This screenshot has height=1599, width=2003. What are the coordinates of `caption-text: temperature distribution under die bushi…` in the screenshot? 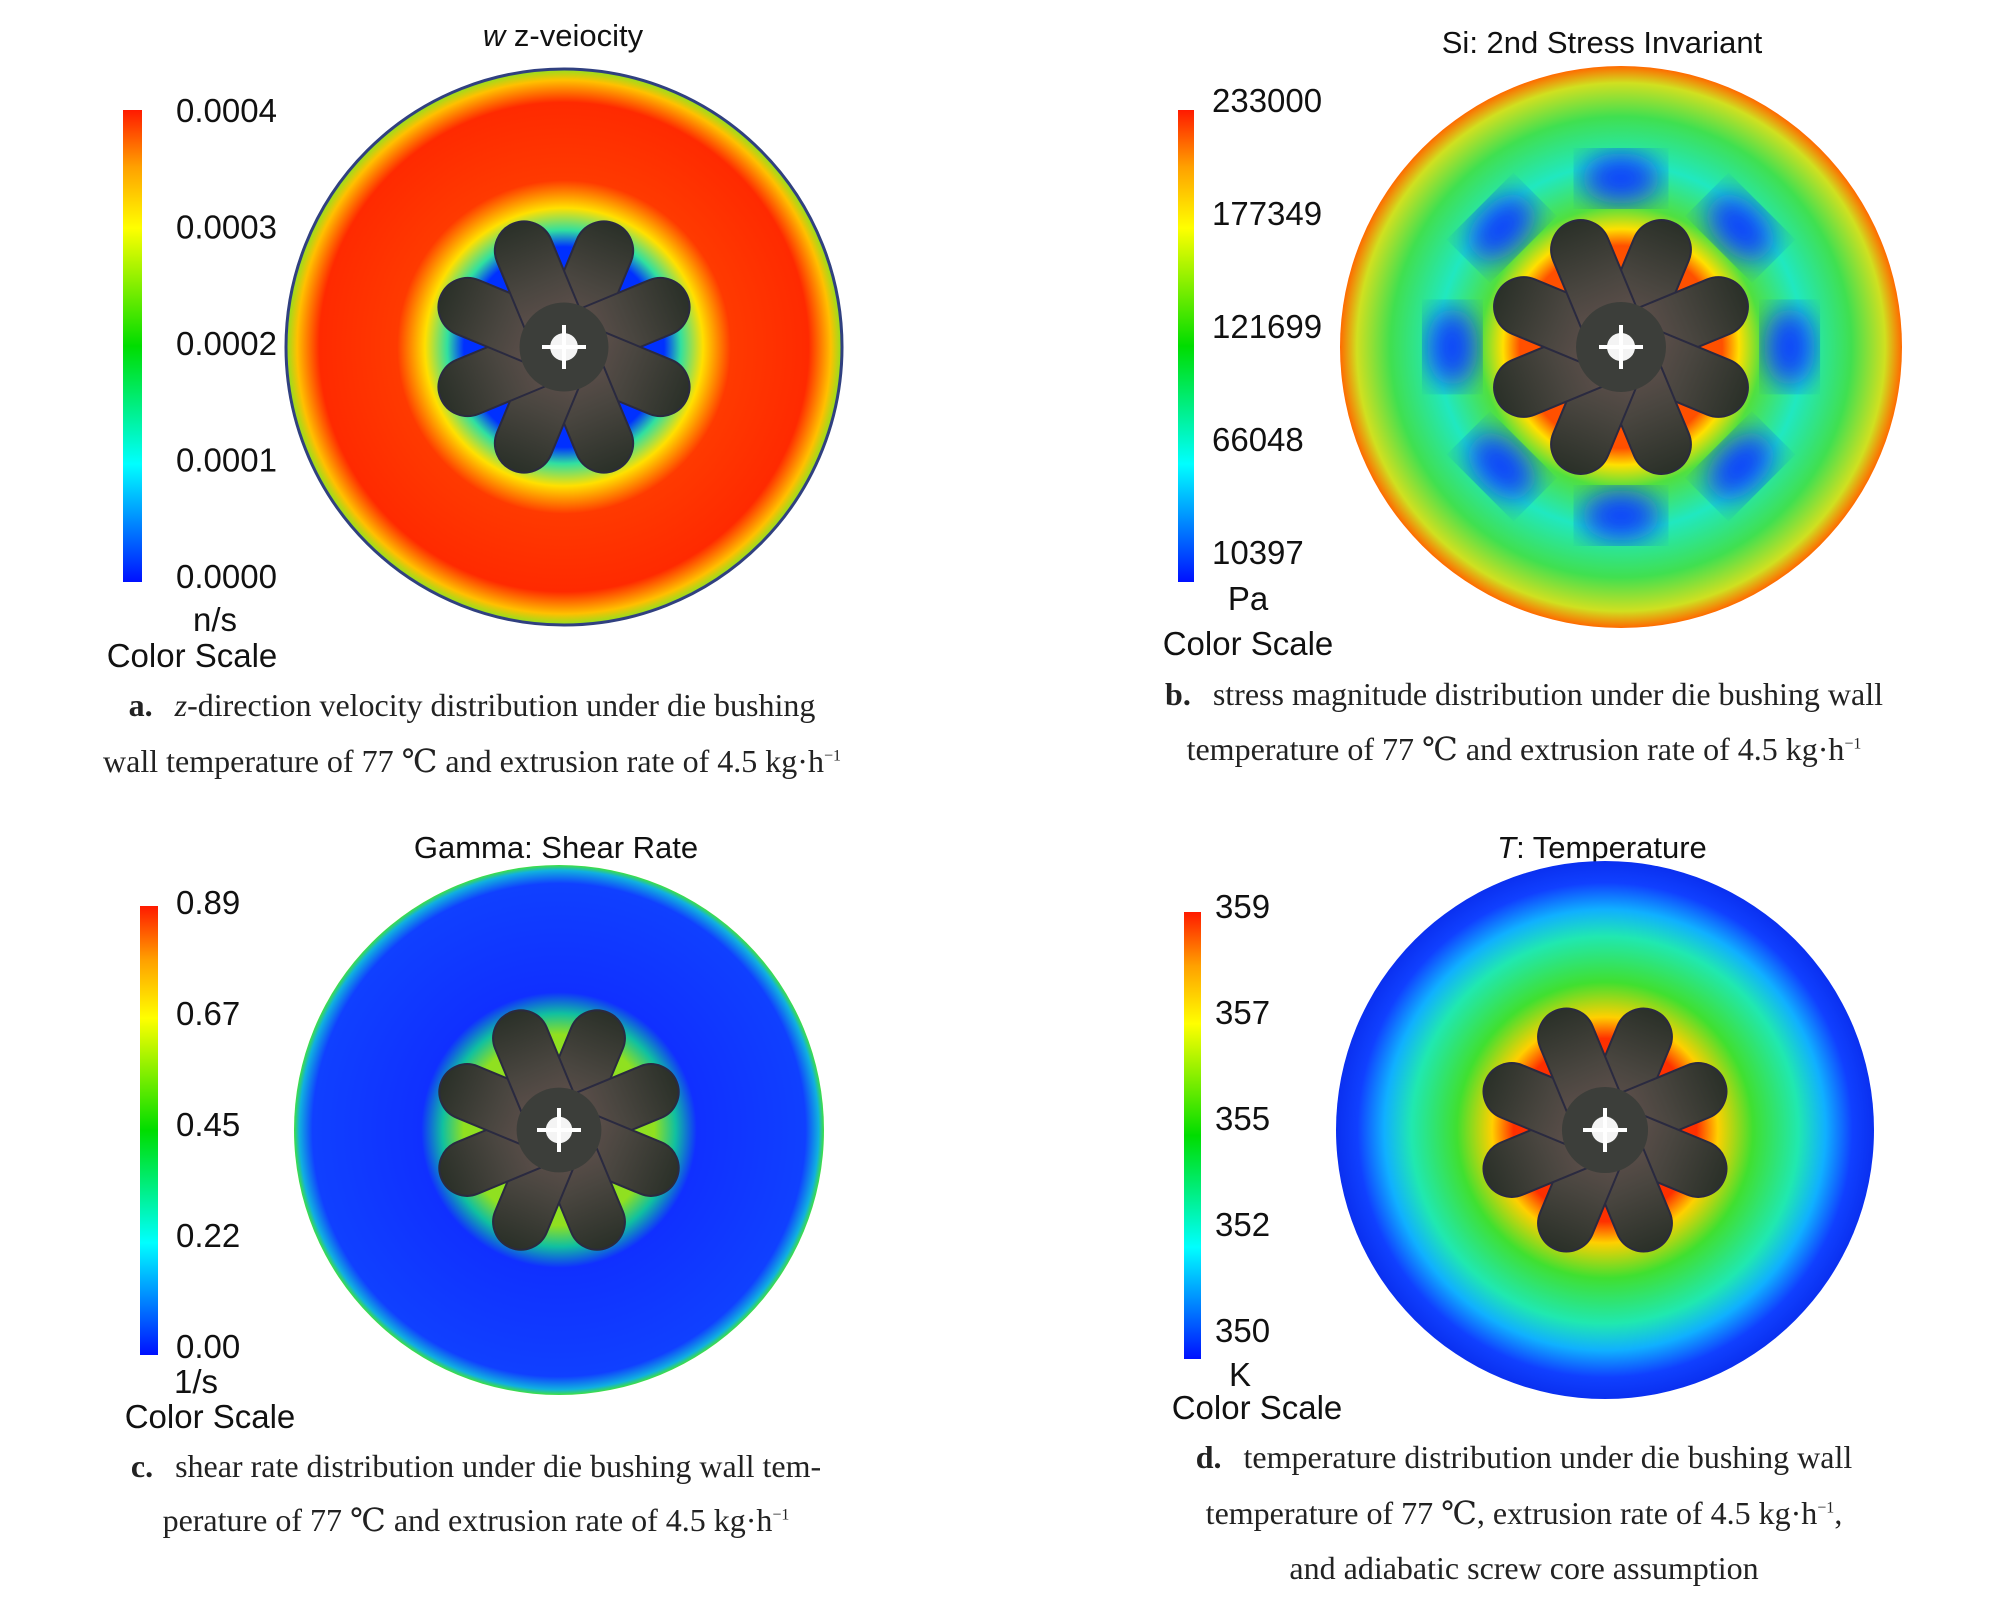 It's located at (1548, 1457).